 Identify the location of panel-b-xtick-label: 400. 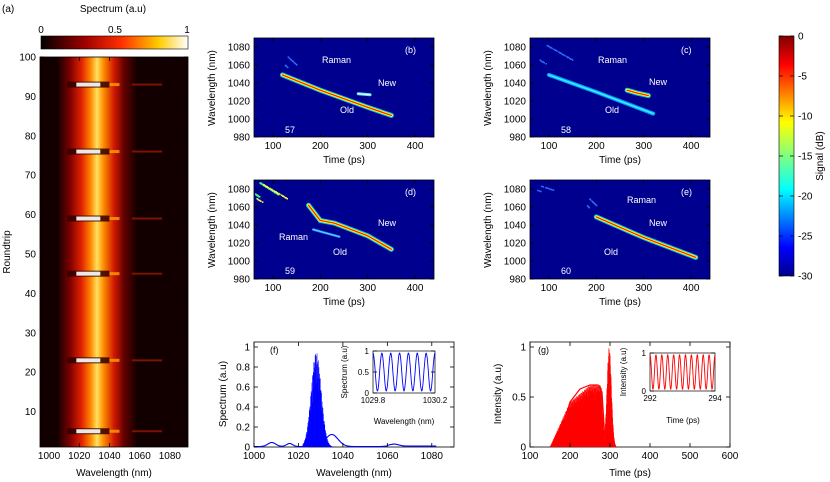
(415, 146).